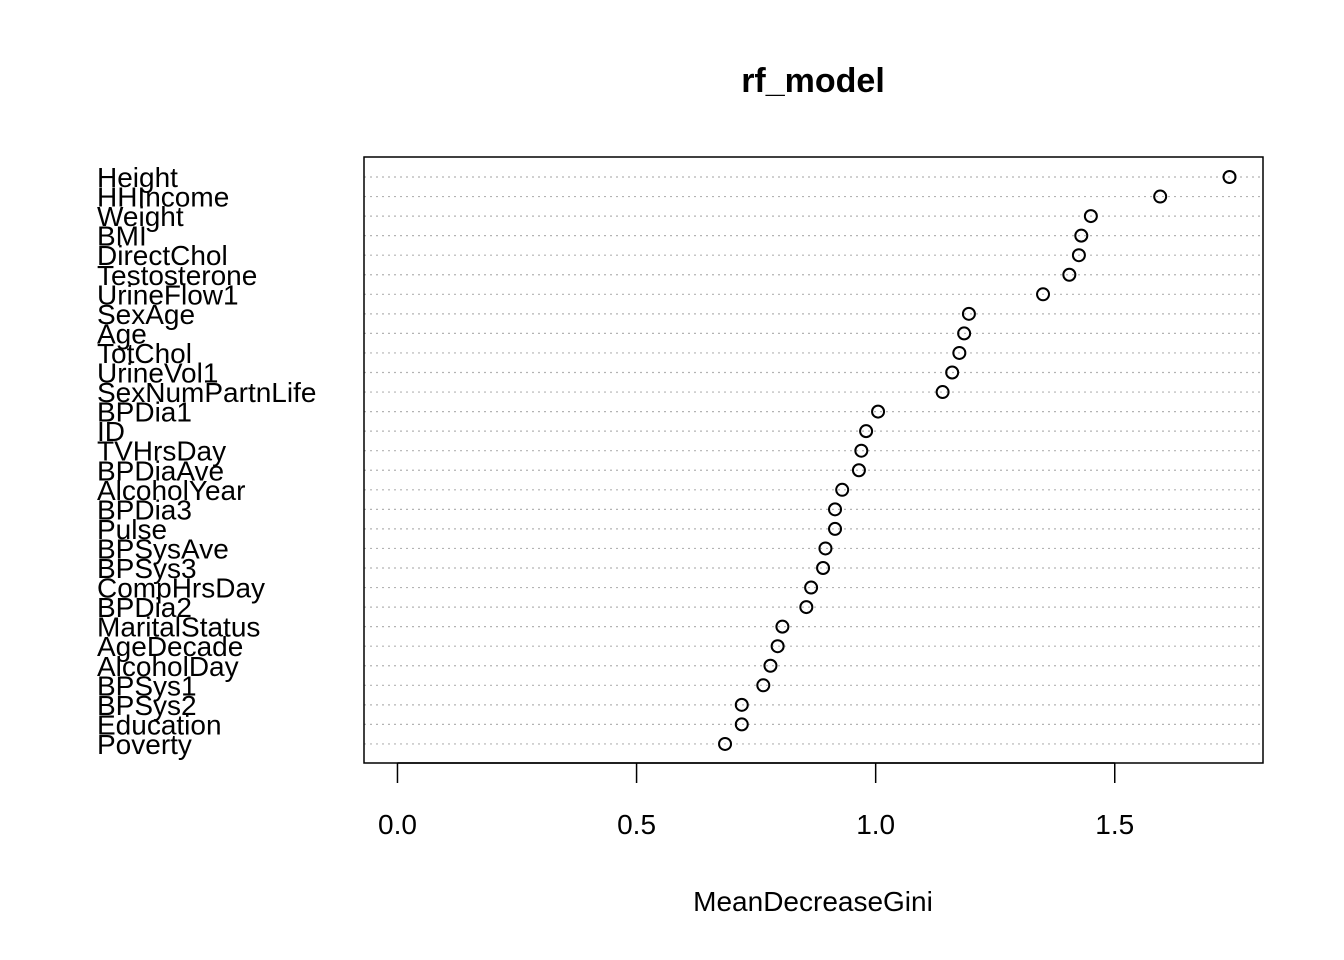  What do you see at coordinates (144, 509) in the screenshot?
I see `category-label: BPDia3` at bounding box center [144, 509].